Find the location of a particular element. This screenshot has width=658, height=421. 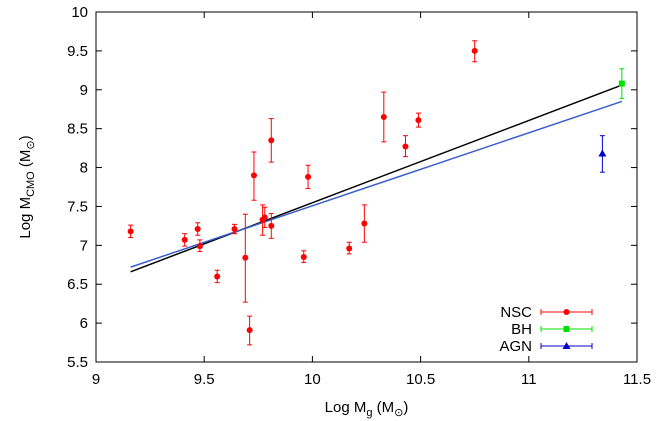

y-axis-title: Log MCMO (M⊙) is located at coordinates (27, 186).